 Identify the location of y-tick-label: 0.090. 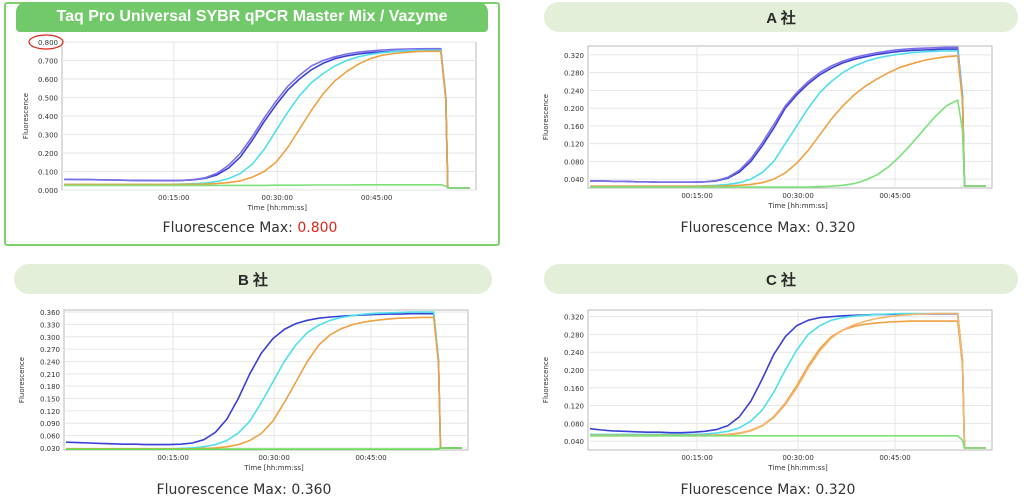
(50, 424).